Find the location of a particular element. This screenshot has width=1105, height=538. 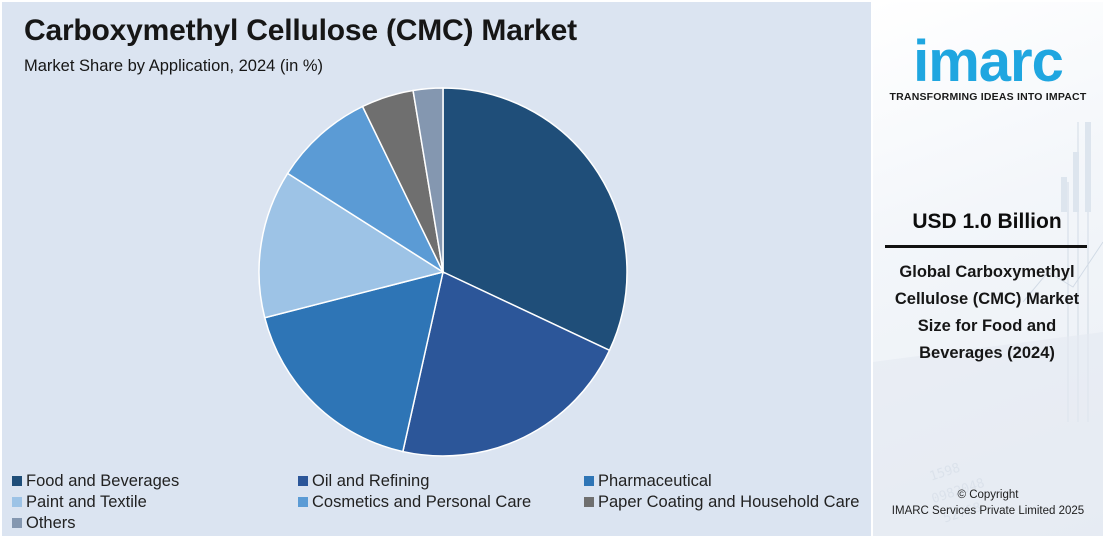

legend-label: Others is located at coordinates (51, 523).